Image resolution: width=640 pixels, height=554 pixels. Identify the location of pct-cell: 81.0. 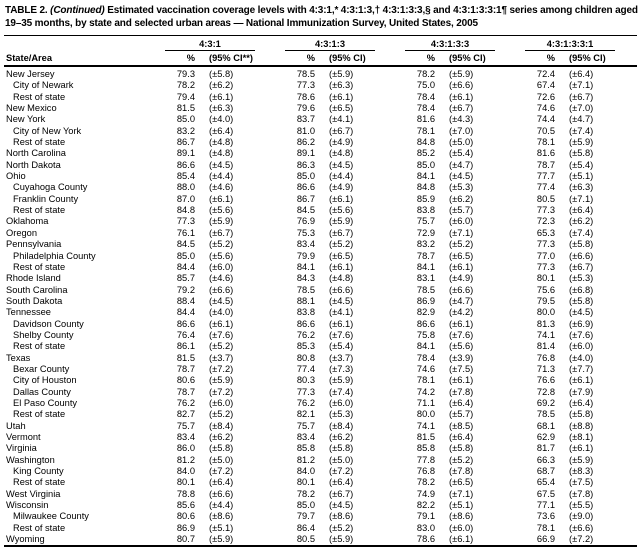
(305, 130).